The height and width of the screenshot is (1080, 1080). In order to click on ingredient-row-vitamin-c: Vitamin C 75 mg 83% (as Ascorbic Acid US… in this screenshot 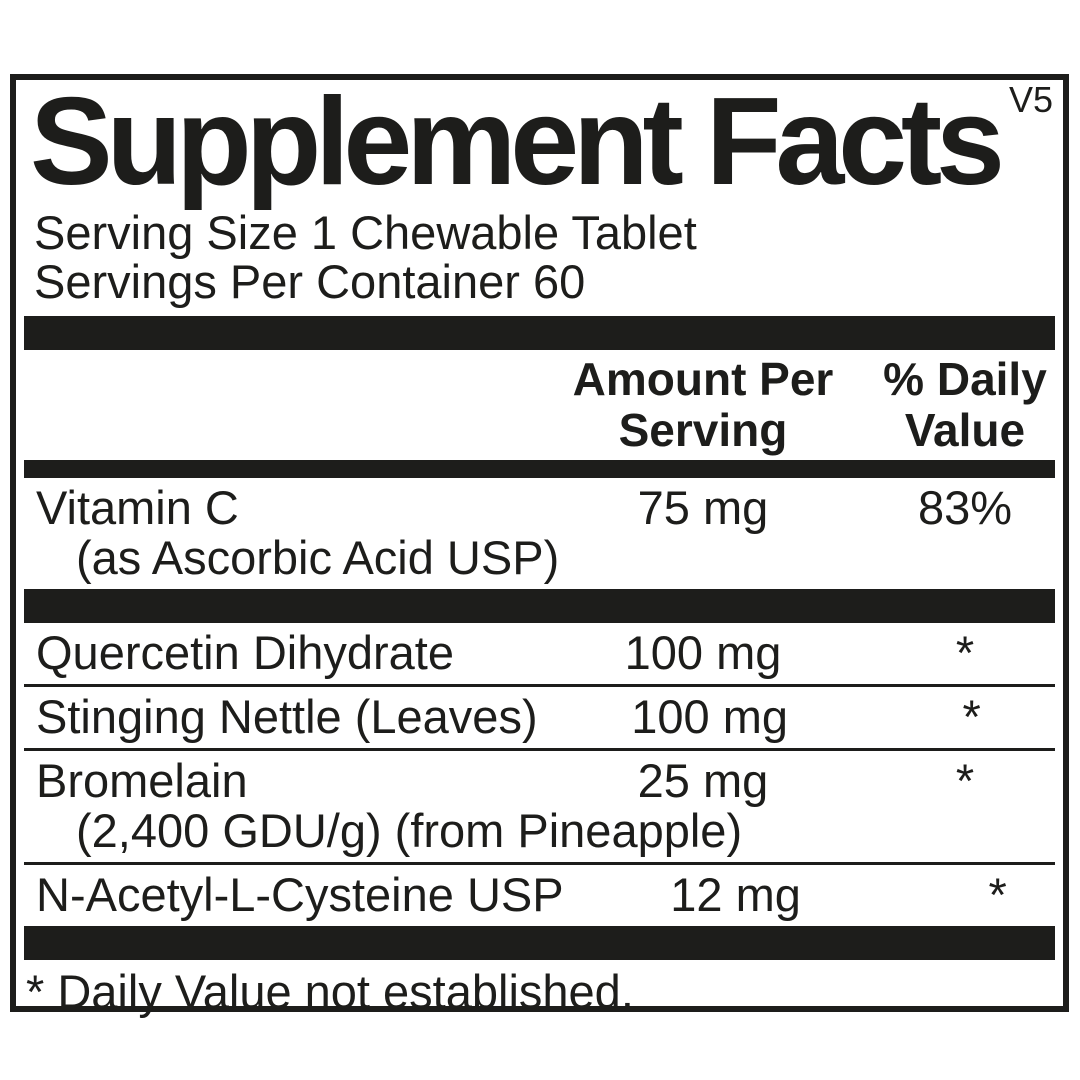, I will do `click(539, 534)`.